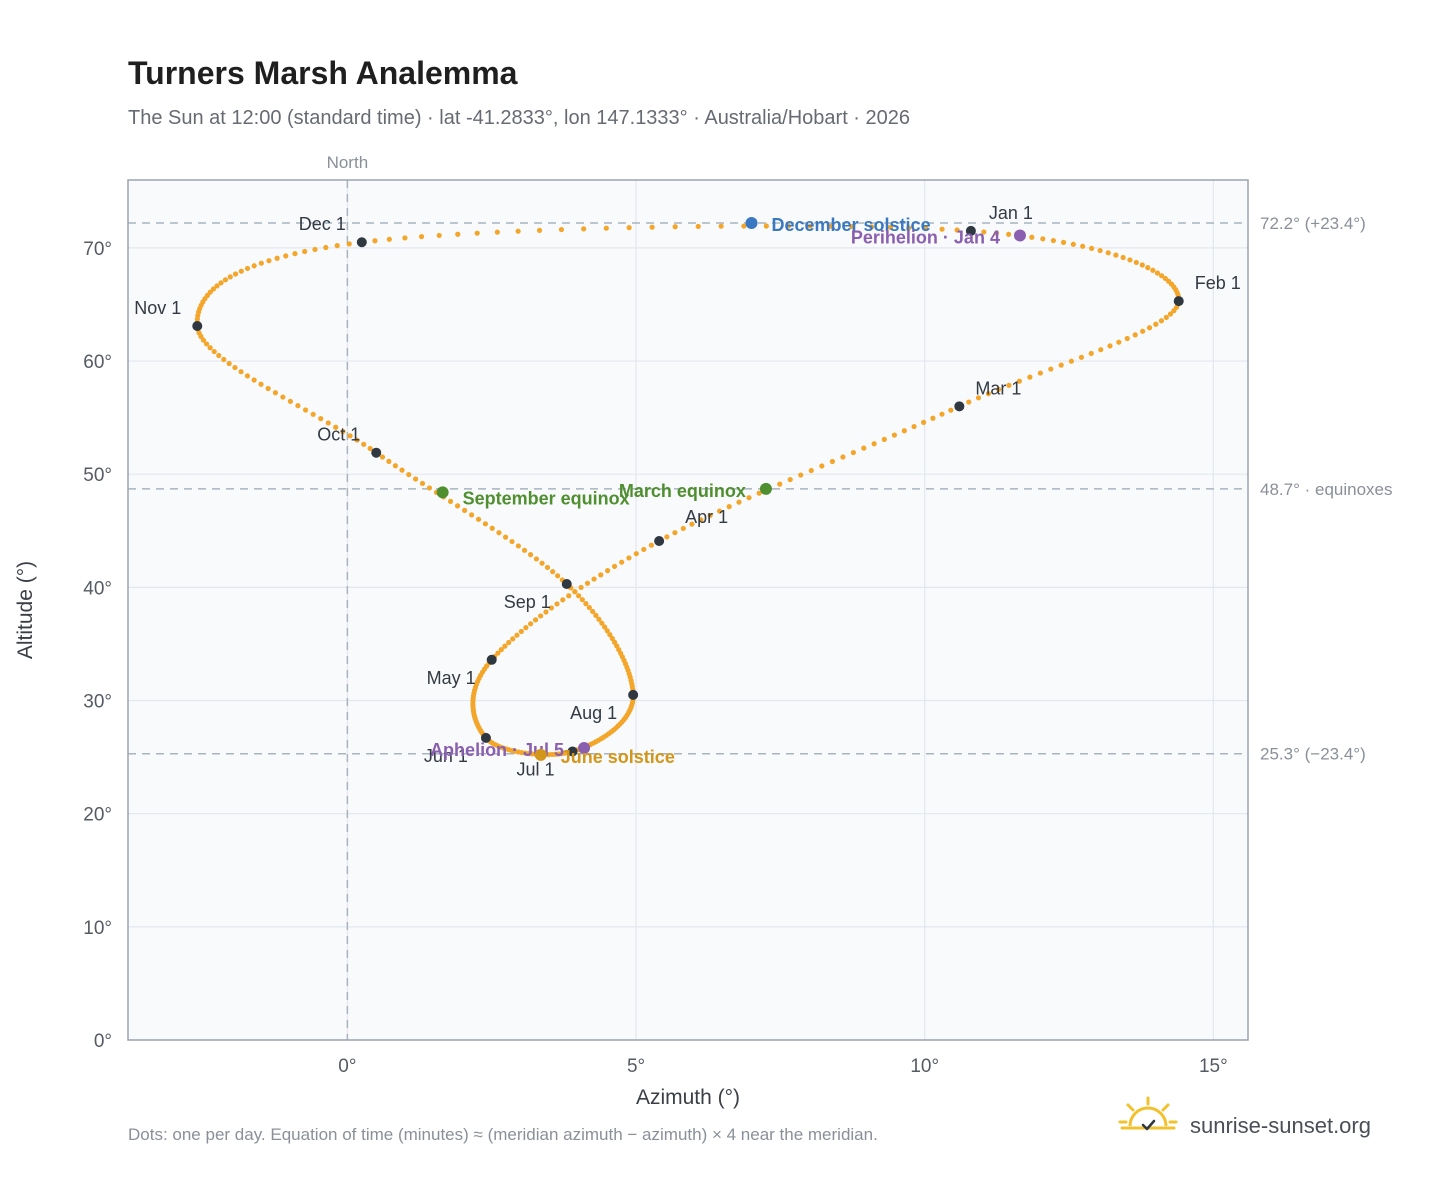 The height and width of the screenshot is (1188, 1448). I want to click on brand-text: sunrise-sunset.org, so click(1280, 1125).